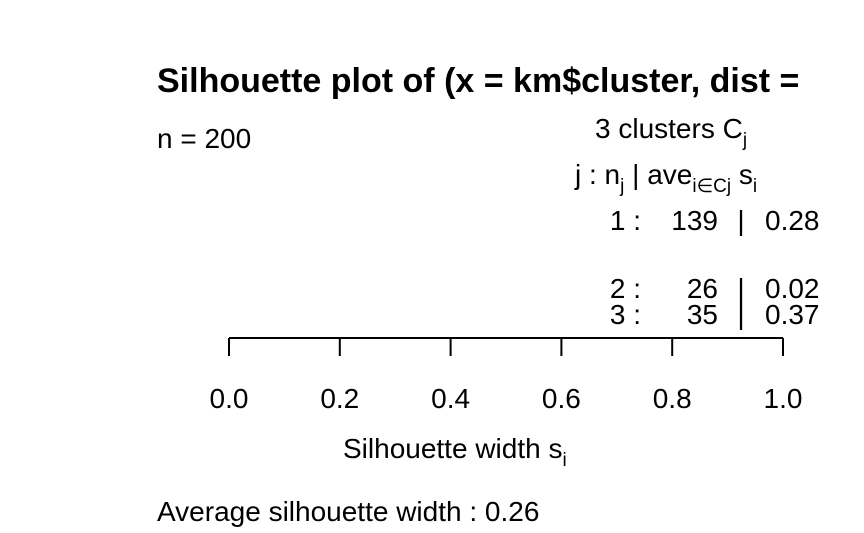 This screenshot has width=864, height=533. I want to click on cluster-avg-width: 0.37, so click(792, 314).